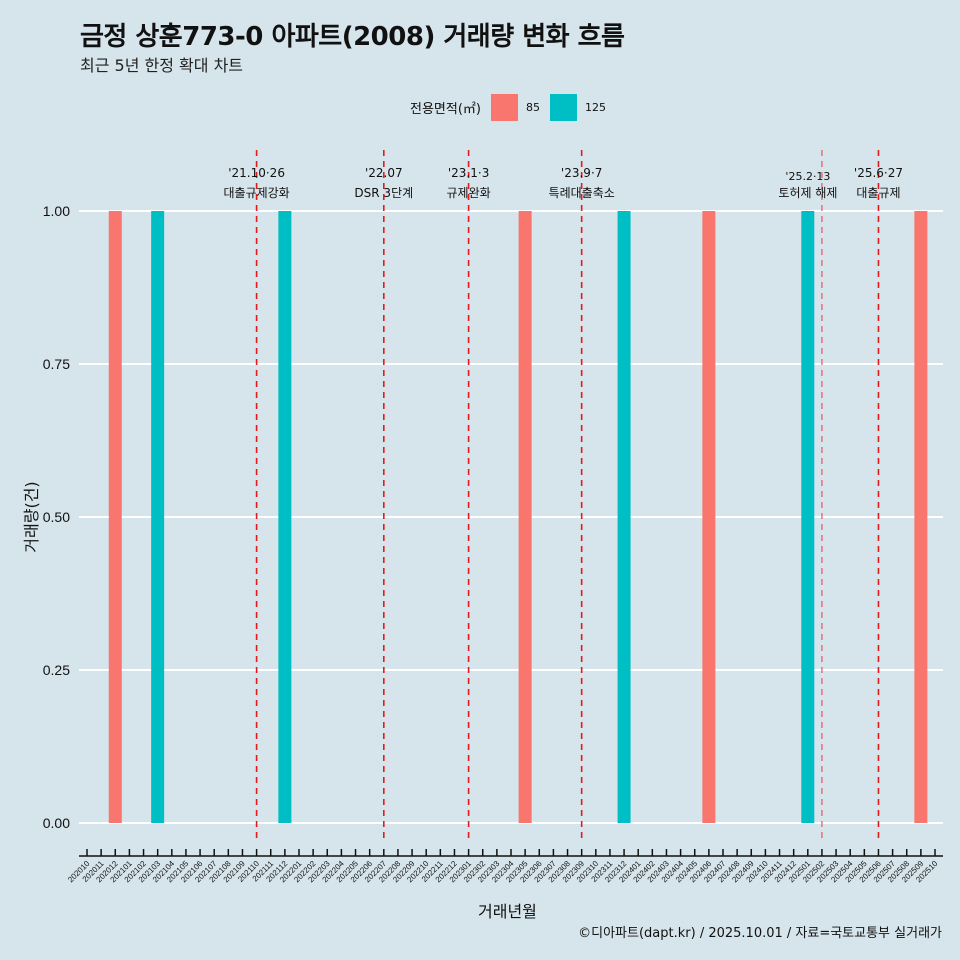 Image resolution: width=960 pixels, height=960 pixels. What do you see at coordinates (56, 364) in the screenshot?
I see `y-tick-label: 0.75` at bounding box center [56, 364].